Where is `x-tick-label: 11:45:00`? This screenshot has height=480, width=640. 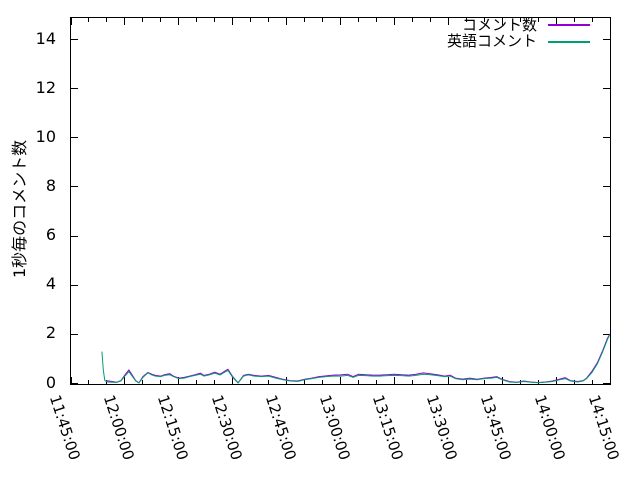
x-tick-label: 11:45:00 is located at coordinates (64, 427).